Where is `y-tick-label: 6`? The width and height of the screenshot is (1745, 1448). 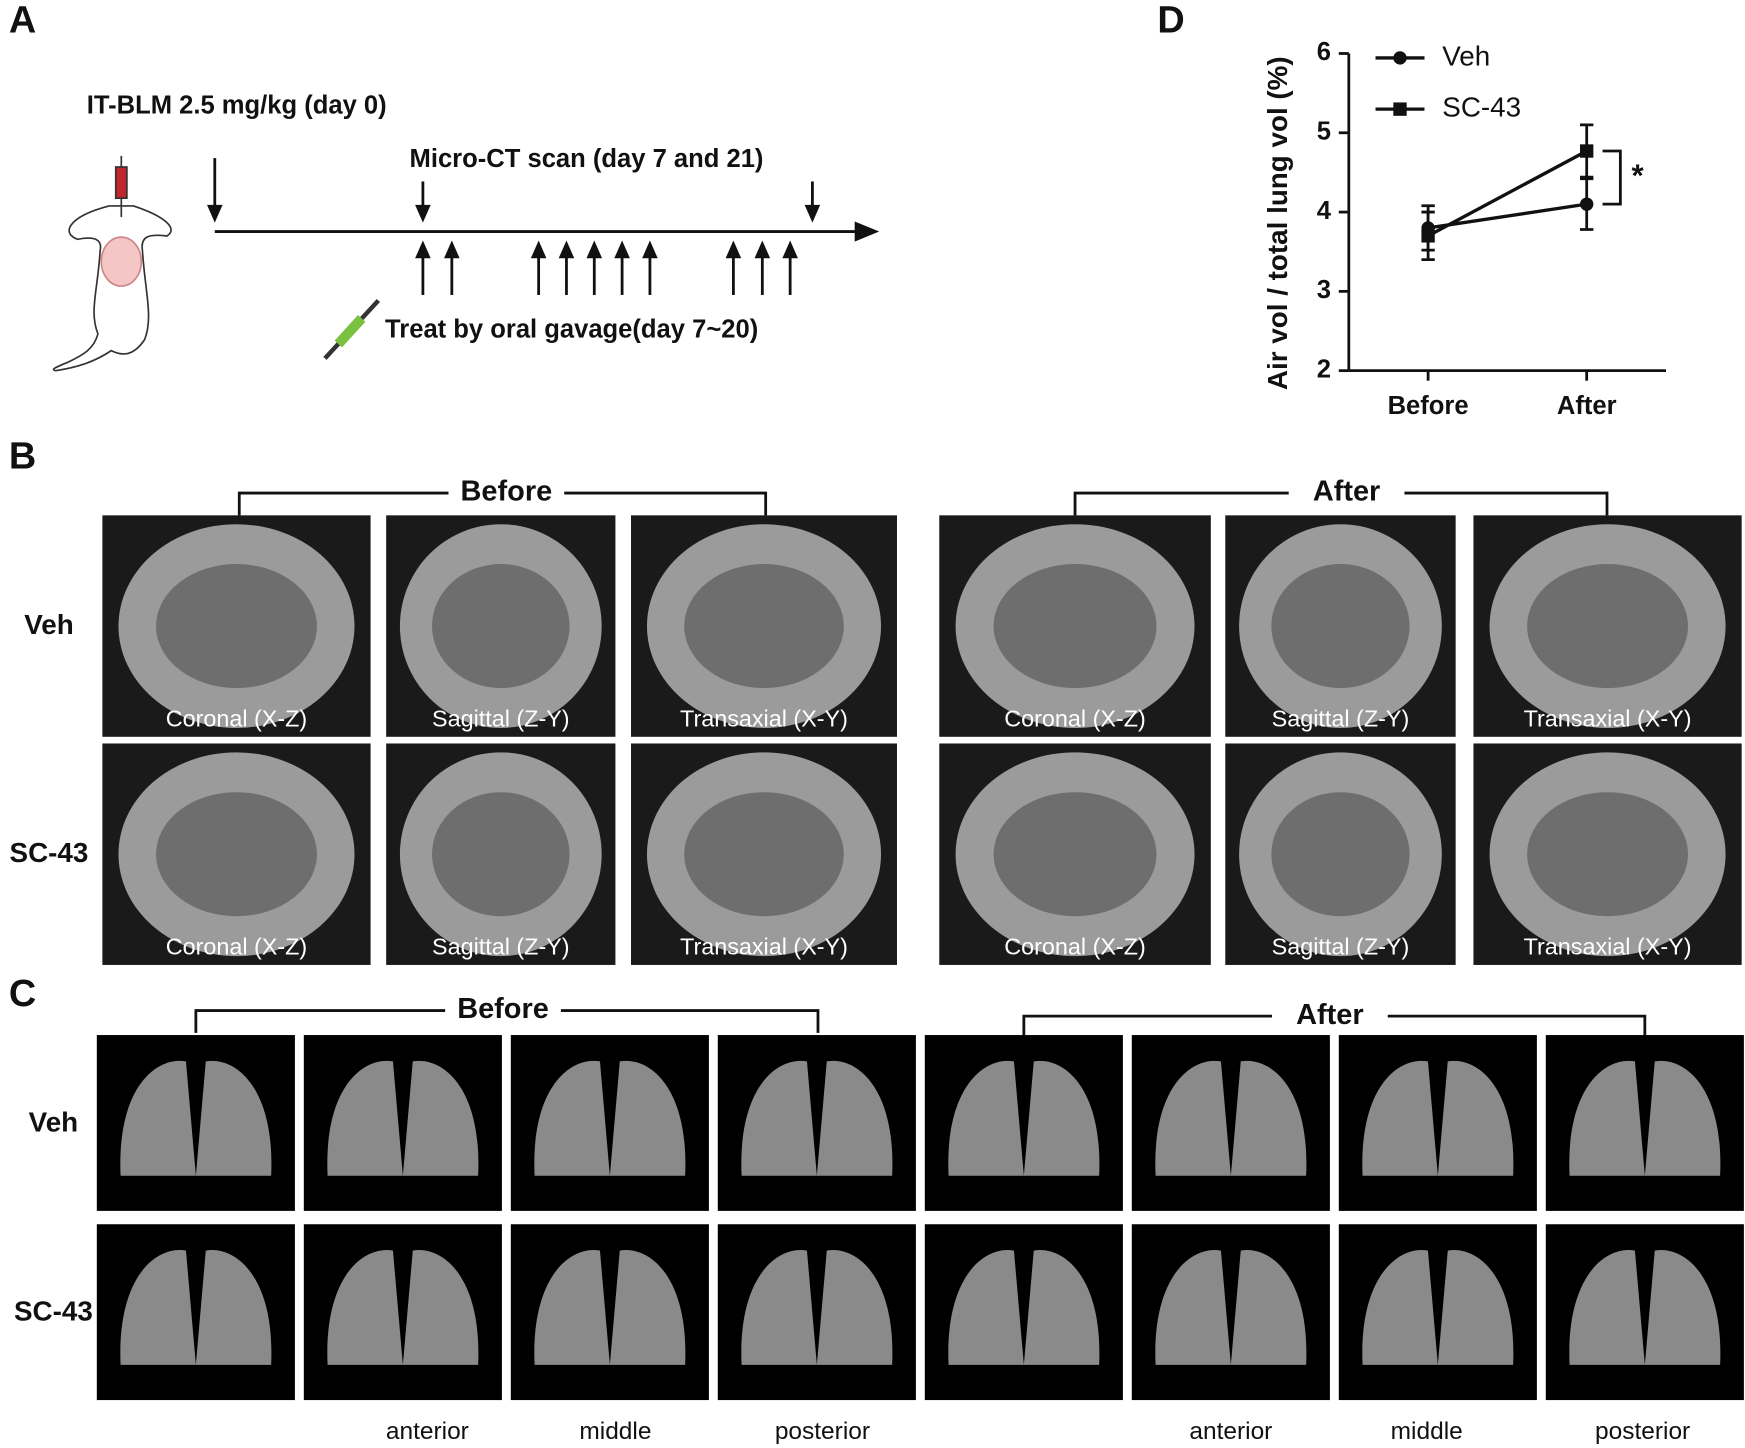 y-tick-label: 6 is located at coordinates (1324, 52).